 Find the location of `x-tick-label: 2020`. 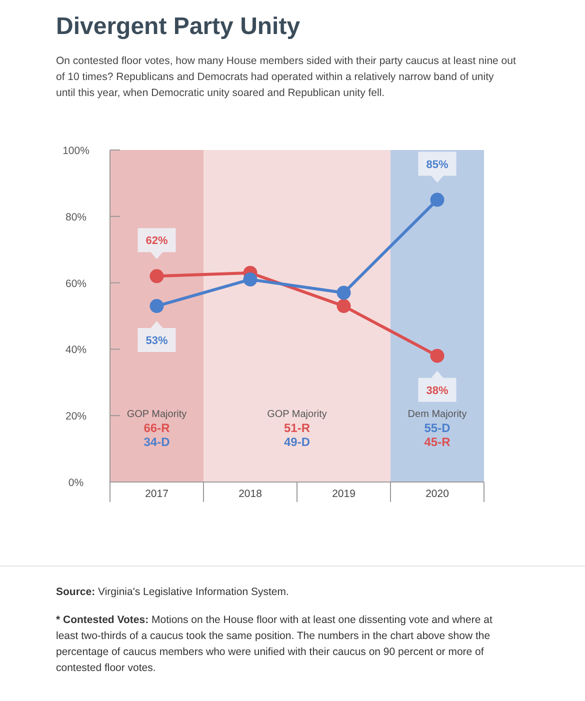

x-tick-label: 2020 is located at coordinates (438, 494).